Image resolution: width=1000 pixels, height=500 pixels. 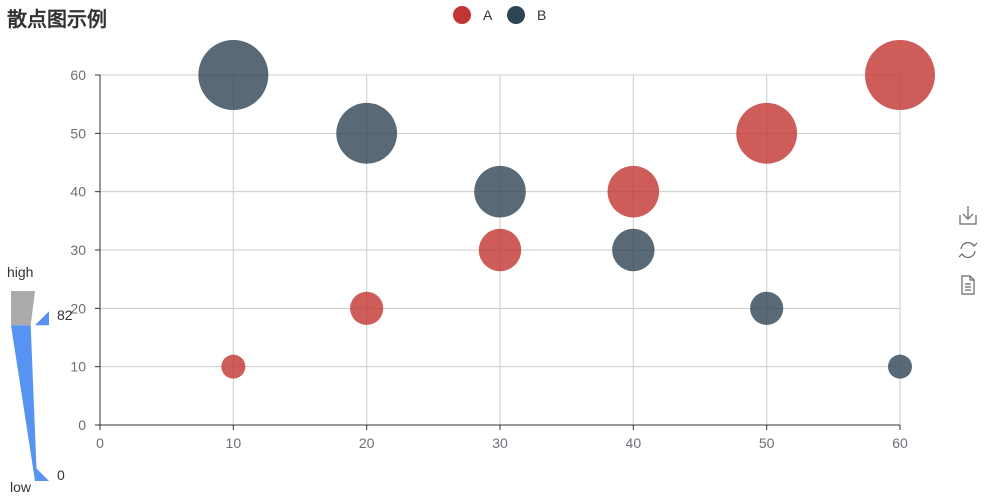 I want to click on x-tick-label: 10, so click(x=234, y=443).